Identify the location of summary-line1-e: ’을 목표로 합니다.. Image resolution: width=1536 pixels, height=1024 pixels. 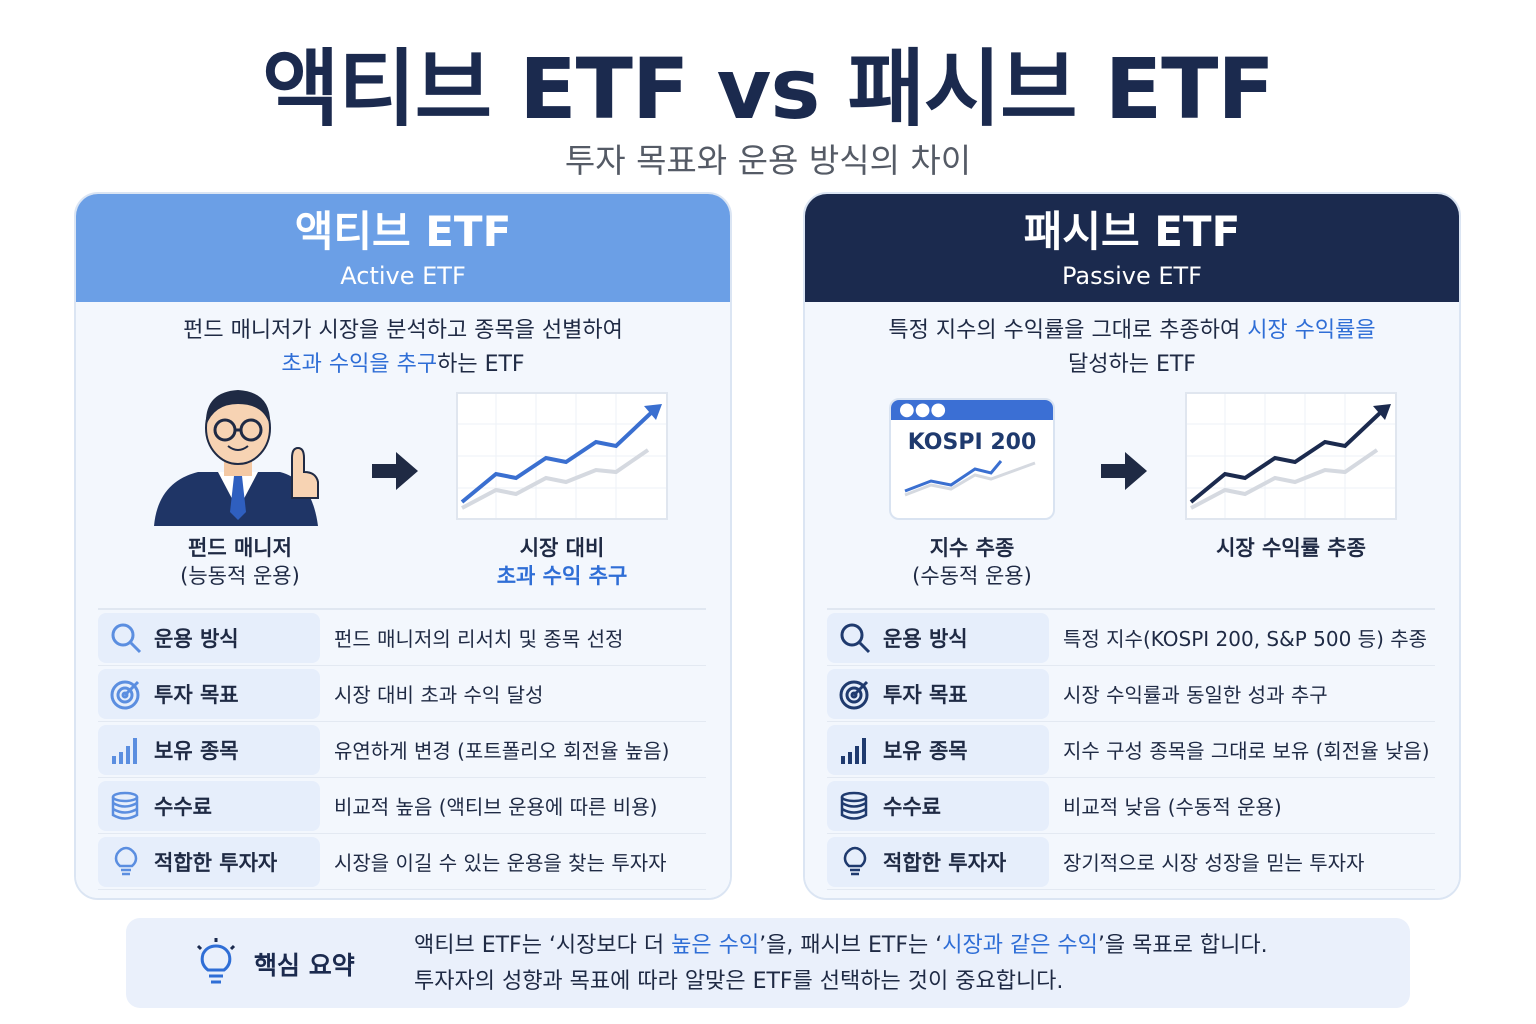
(1182, 945).